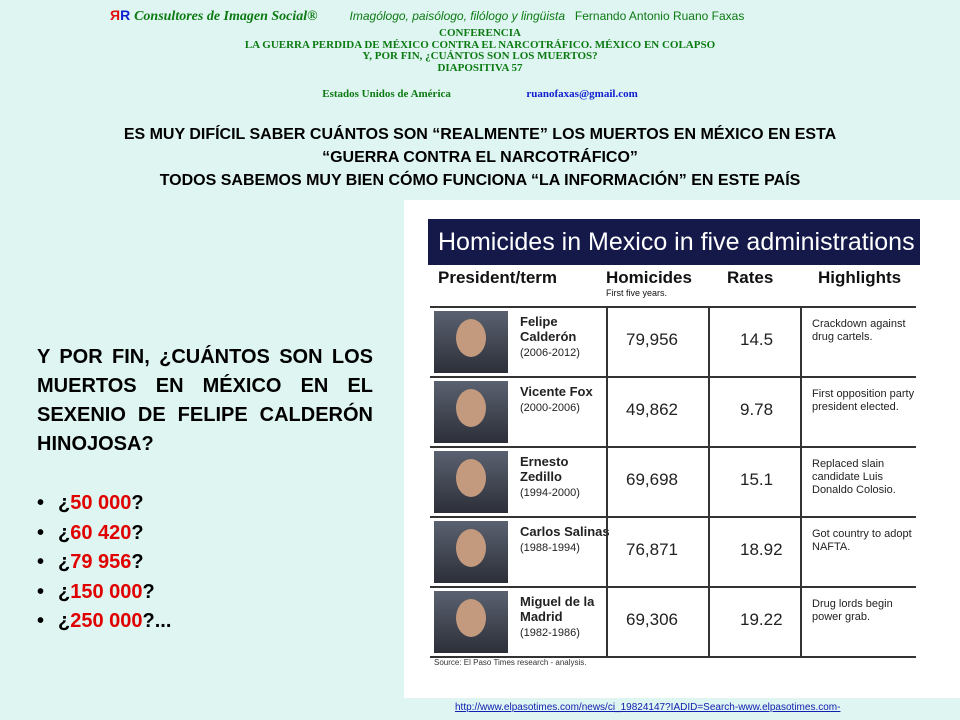 This screenshot has height=720, width=960. What do you see at coordinates (480, 56) in the screenshot?
I see `header-line: Y, POR FIN, ¿CUÁNTOS SON LOS MUERTOS?` at bounding box center [480, 56].